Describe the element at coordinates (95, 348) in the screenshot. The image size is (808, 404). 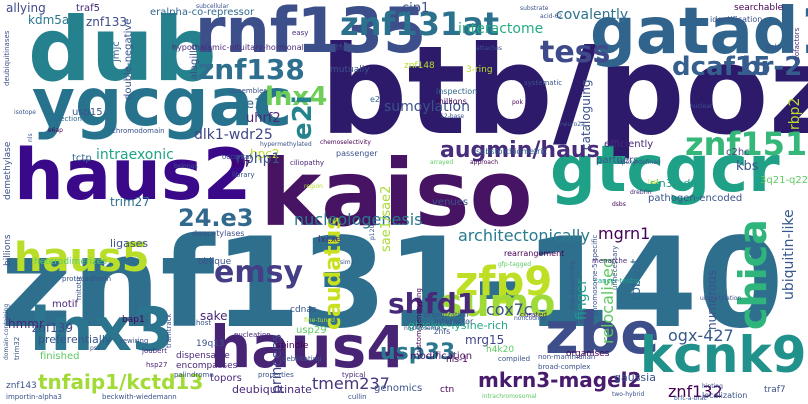
I see `cloud-word: ps2` at that location.